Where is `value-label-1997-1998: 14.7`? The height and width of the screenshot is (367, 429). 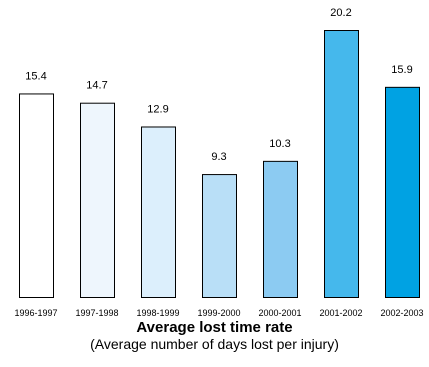
value-label-1997-1998: 14.7 is located at coordinates (96, 86).